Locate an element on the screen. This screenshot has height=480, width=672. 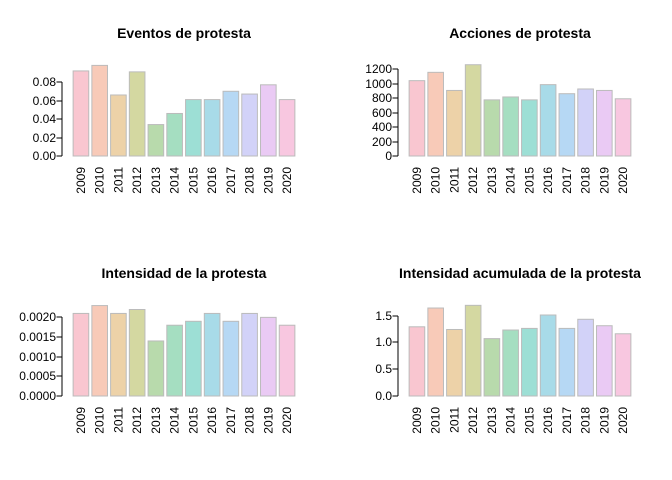
y-tick-label: 600 is located at coordinates (382, 113).